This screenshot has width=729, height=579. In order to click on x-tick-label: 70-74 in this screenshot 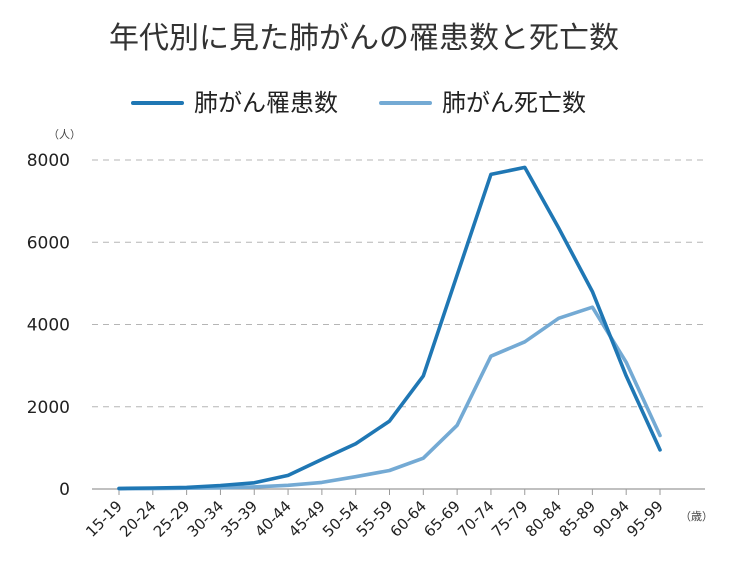, I will do `click(476, 519)`.